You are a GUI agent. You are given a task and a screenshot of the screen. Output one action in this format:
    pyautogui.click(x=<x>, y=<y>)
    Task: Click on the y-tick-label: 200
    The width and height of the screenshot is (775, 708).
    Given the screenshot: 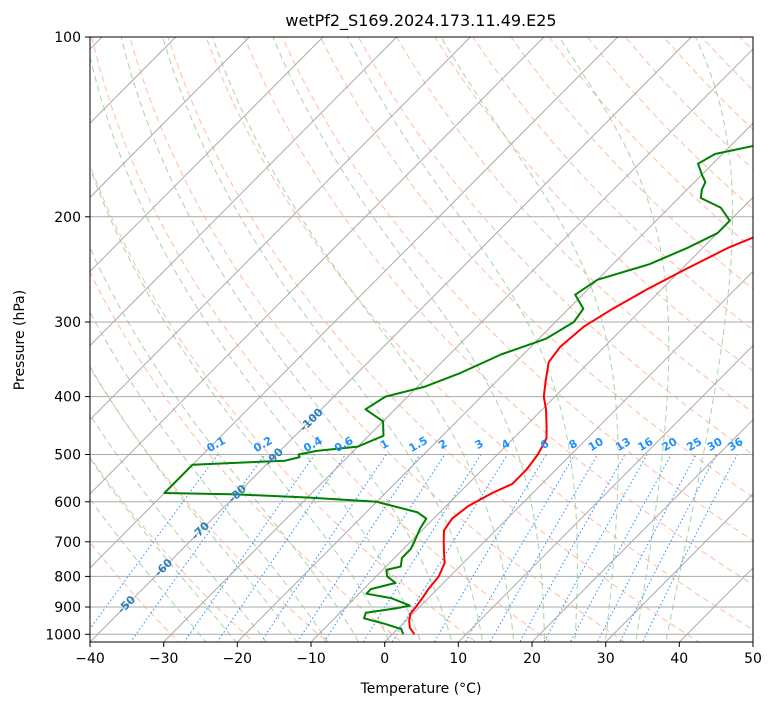 What is the action you would take?
    pyautogui.click(x=67, y=218)
    